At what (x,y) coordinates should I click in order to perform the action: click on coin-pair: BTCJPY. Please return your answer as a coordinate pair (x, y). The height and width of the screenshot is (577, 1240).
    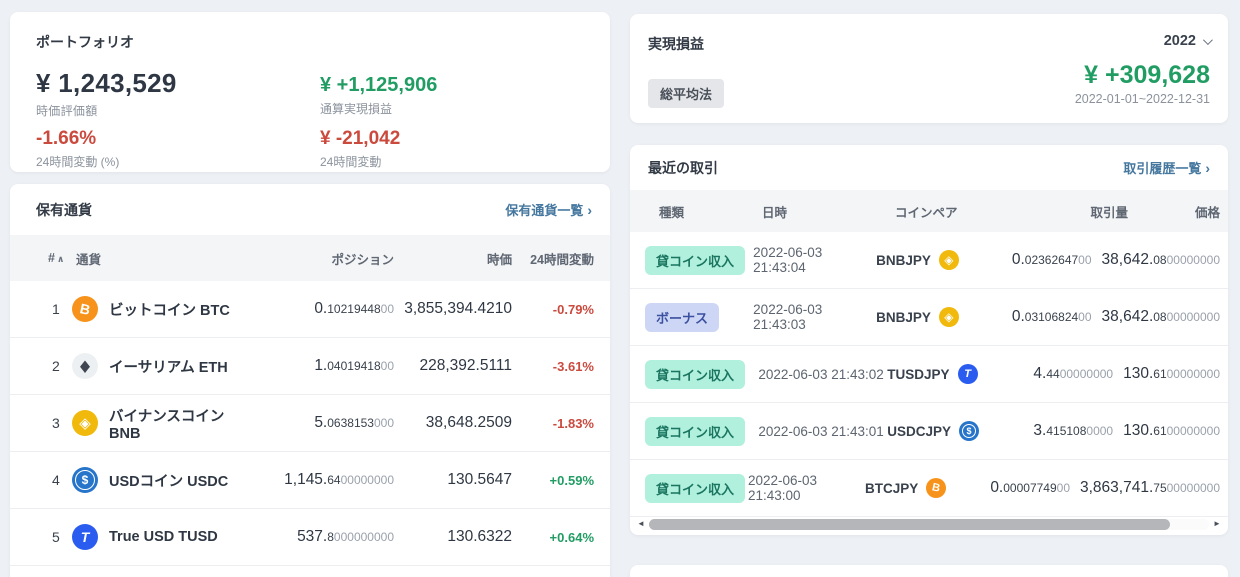
    Looking at the image, I should click on (891, 488).